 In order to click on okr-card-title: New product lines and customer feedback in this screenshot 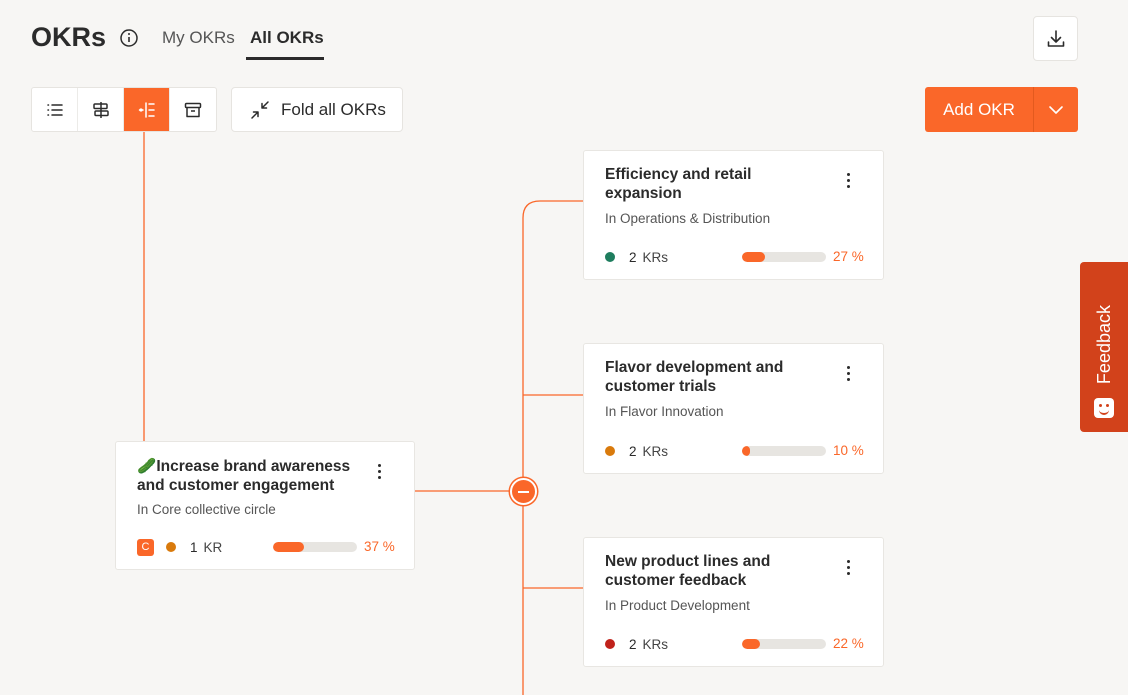, I will do `click(688, 571)`.